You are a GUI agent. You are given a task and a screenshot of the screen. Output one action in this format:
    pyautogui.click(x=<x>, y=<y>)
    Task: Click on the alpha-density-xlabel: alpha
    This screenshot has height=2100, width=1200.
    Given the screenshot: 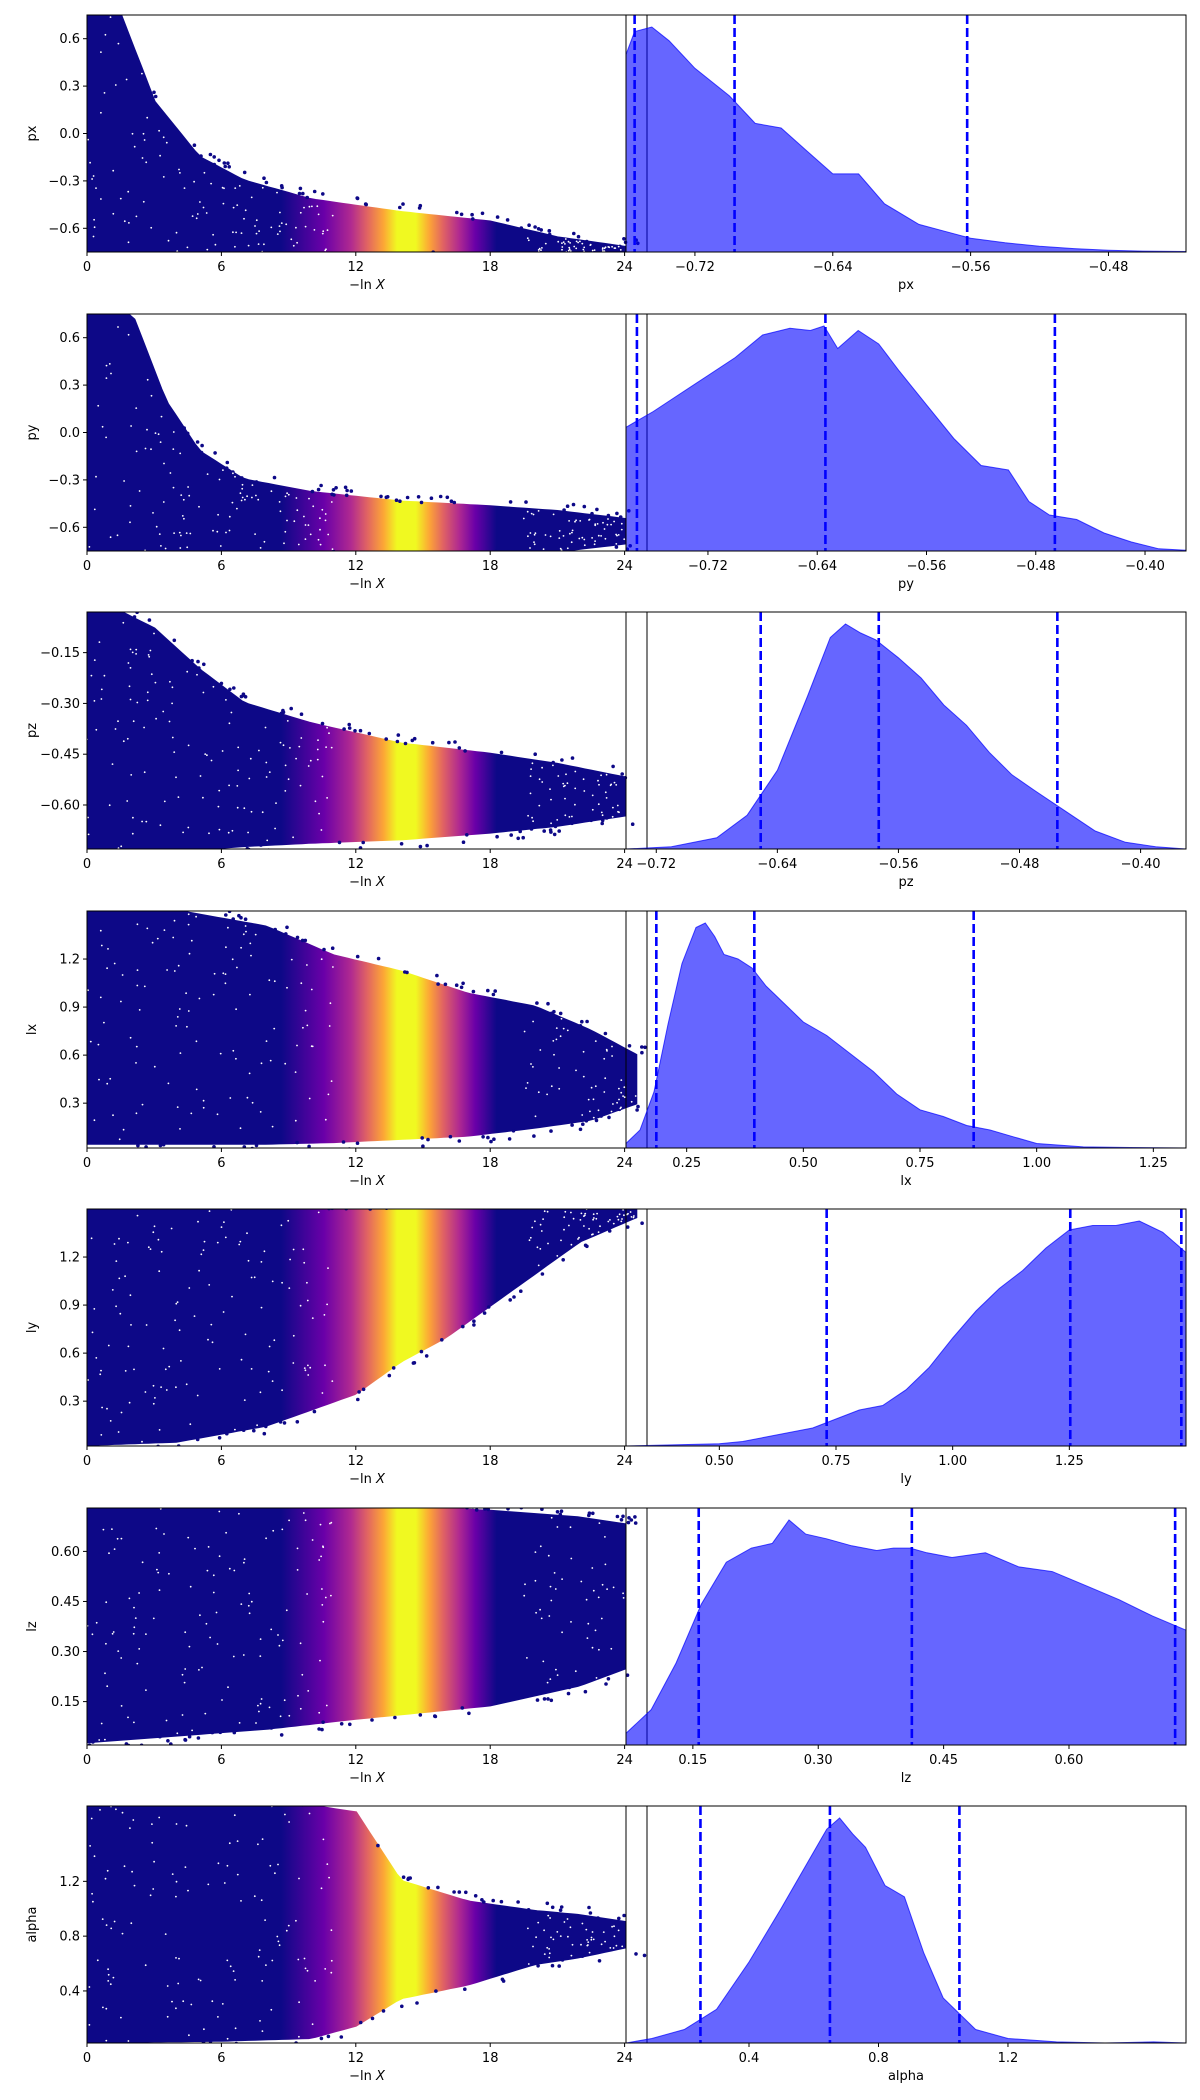 What is the action you would take?
    pyautogui.click(x=906, y=2076)
    